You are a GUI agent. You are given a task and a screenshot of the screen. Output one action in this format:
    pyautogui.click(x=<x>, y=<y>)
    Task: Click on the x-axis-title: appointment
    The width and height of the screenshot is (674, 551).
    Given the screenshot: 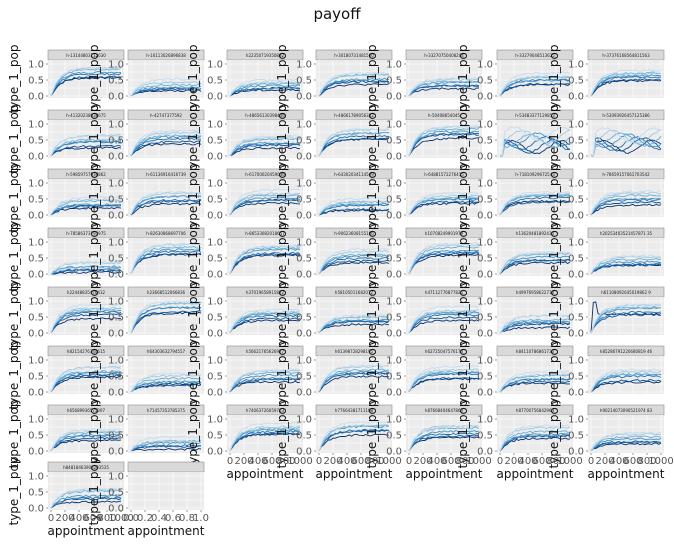 What is the action you would take?
    pyautogui.click(x=444, y=474)
    